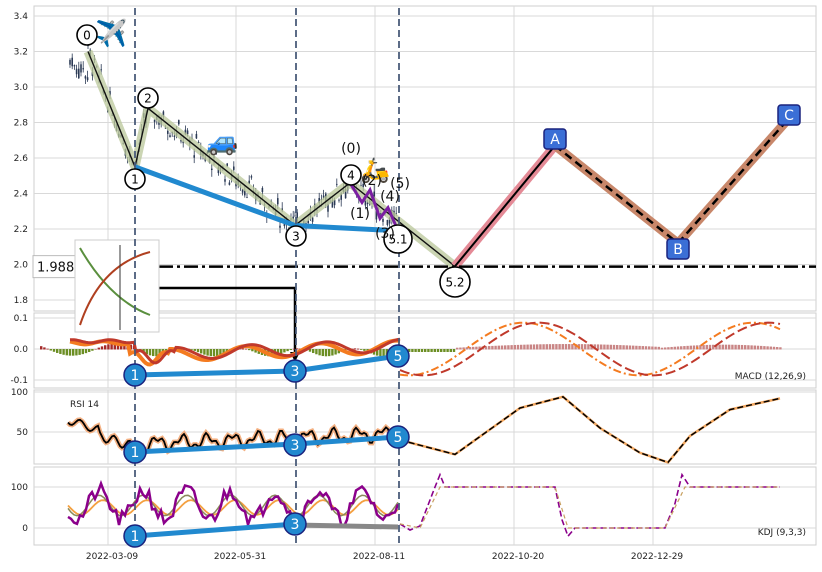  What do you see at coordinates (454, 282) in the screenshot?
I see `wave-label-5: 5.2` at bounding box center [454, 282].